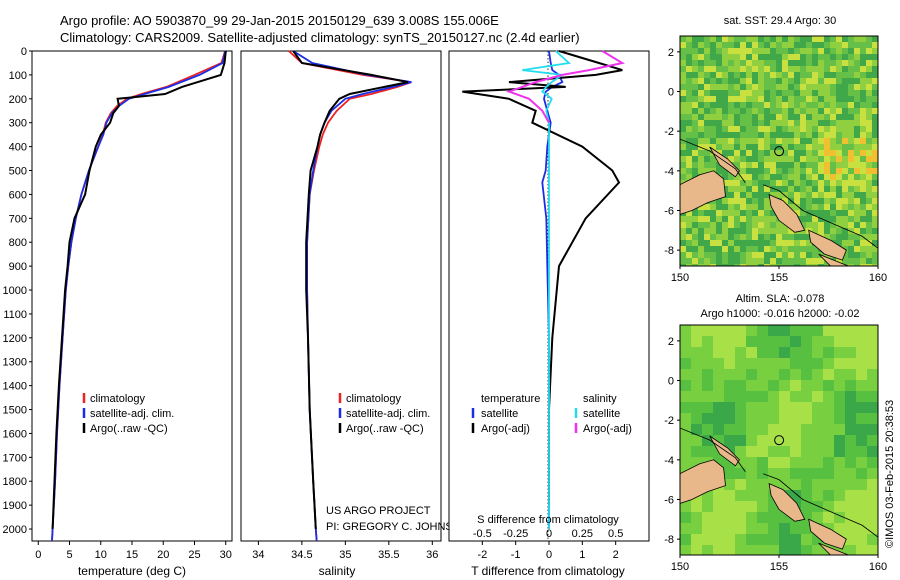 Image resolution: width=900 pixels, height=580 pixels. Describe the element at coordinates (671, 382) in the screenshot. I see `map-y-tick-label: 0` at that location.